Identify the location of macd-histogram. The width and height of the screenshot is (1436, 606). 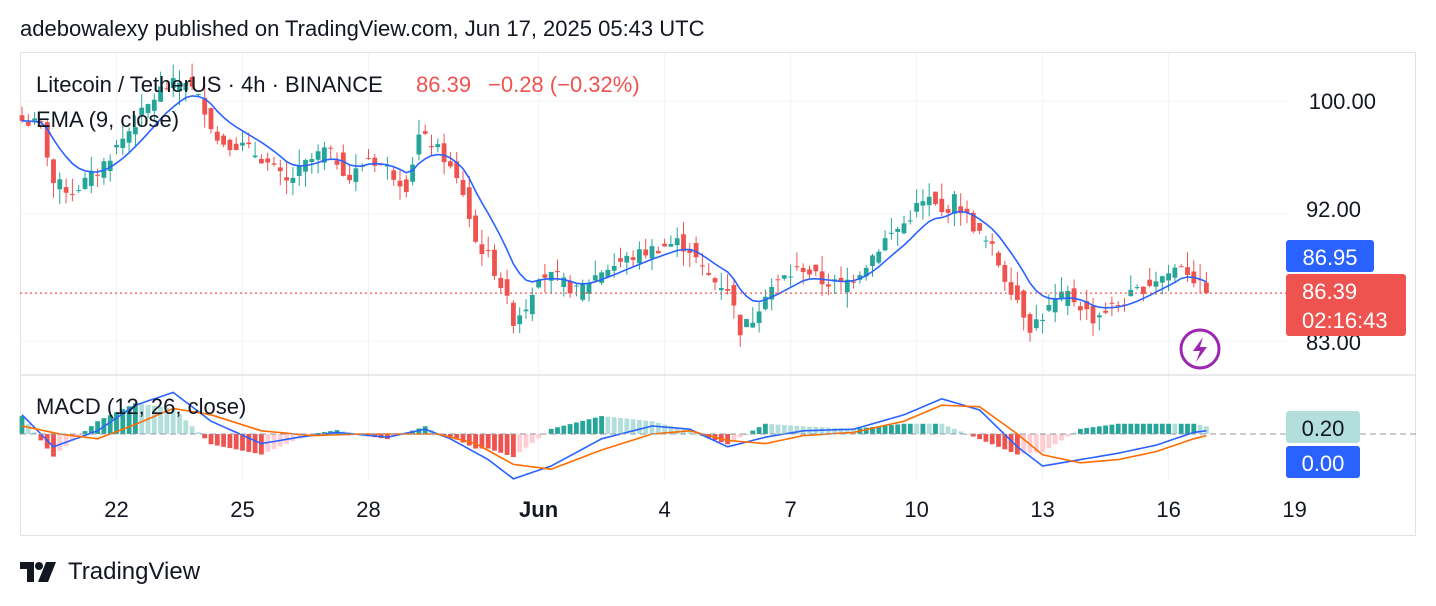
(614, 430).